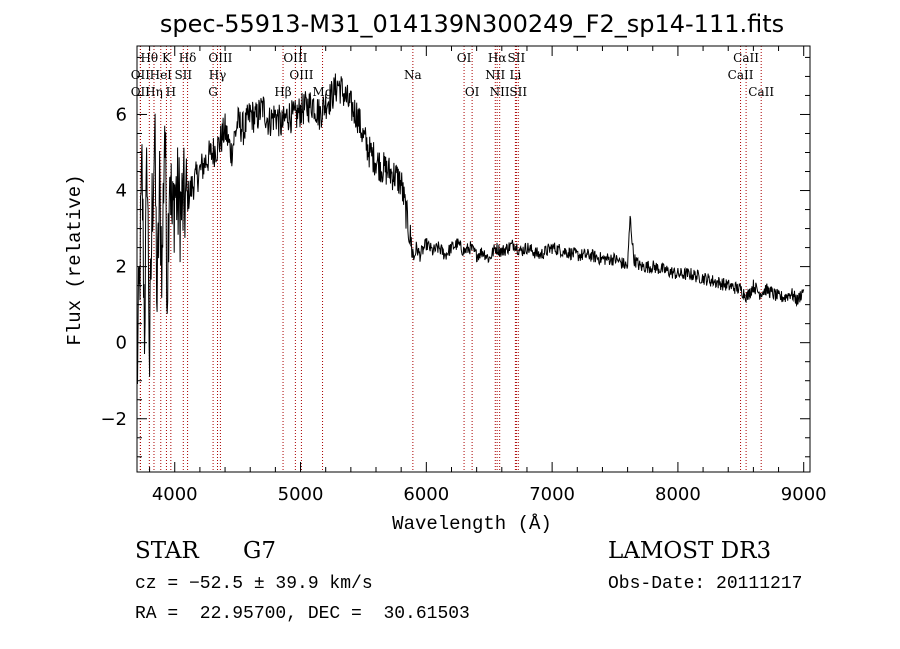 This screenshot has width=900, height=649. I want to click on x-tick-label-8000: 8000, so click(678, 494).